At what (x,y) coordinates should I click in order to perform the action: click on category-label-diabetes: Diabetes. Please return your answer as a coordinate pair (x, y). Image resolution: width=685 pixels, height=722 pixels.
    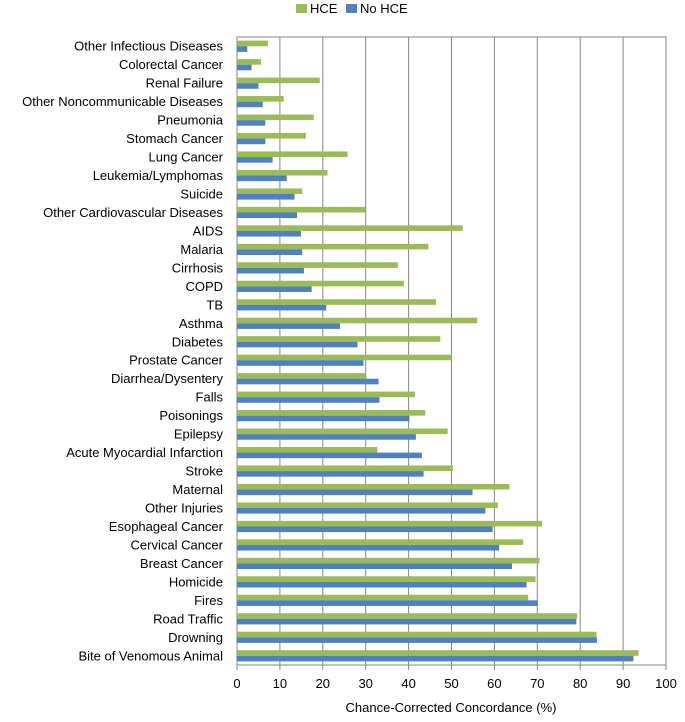
    Looking at the image, I should click on (198, 341).